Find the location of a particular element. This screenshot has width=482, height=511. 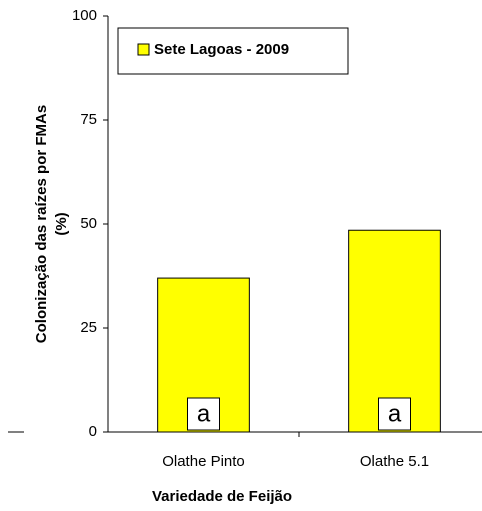

x-tick-label: Olathe Pinto is located at coordinates (203, 461).